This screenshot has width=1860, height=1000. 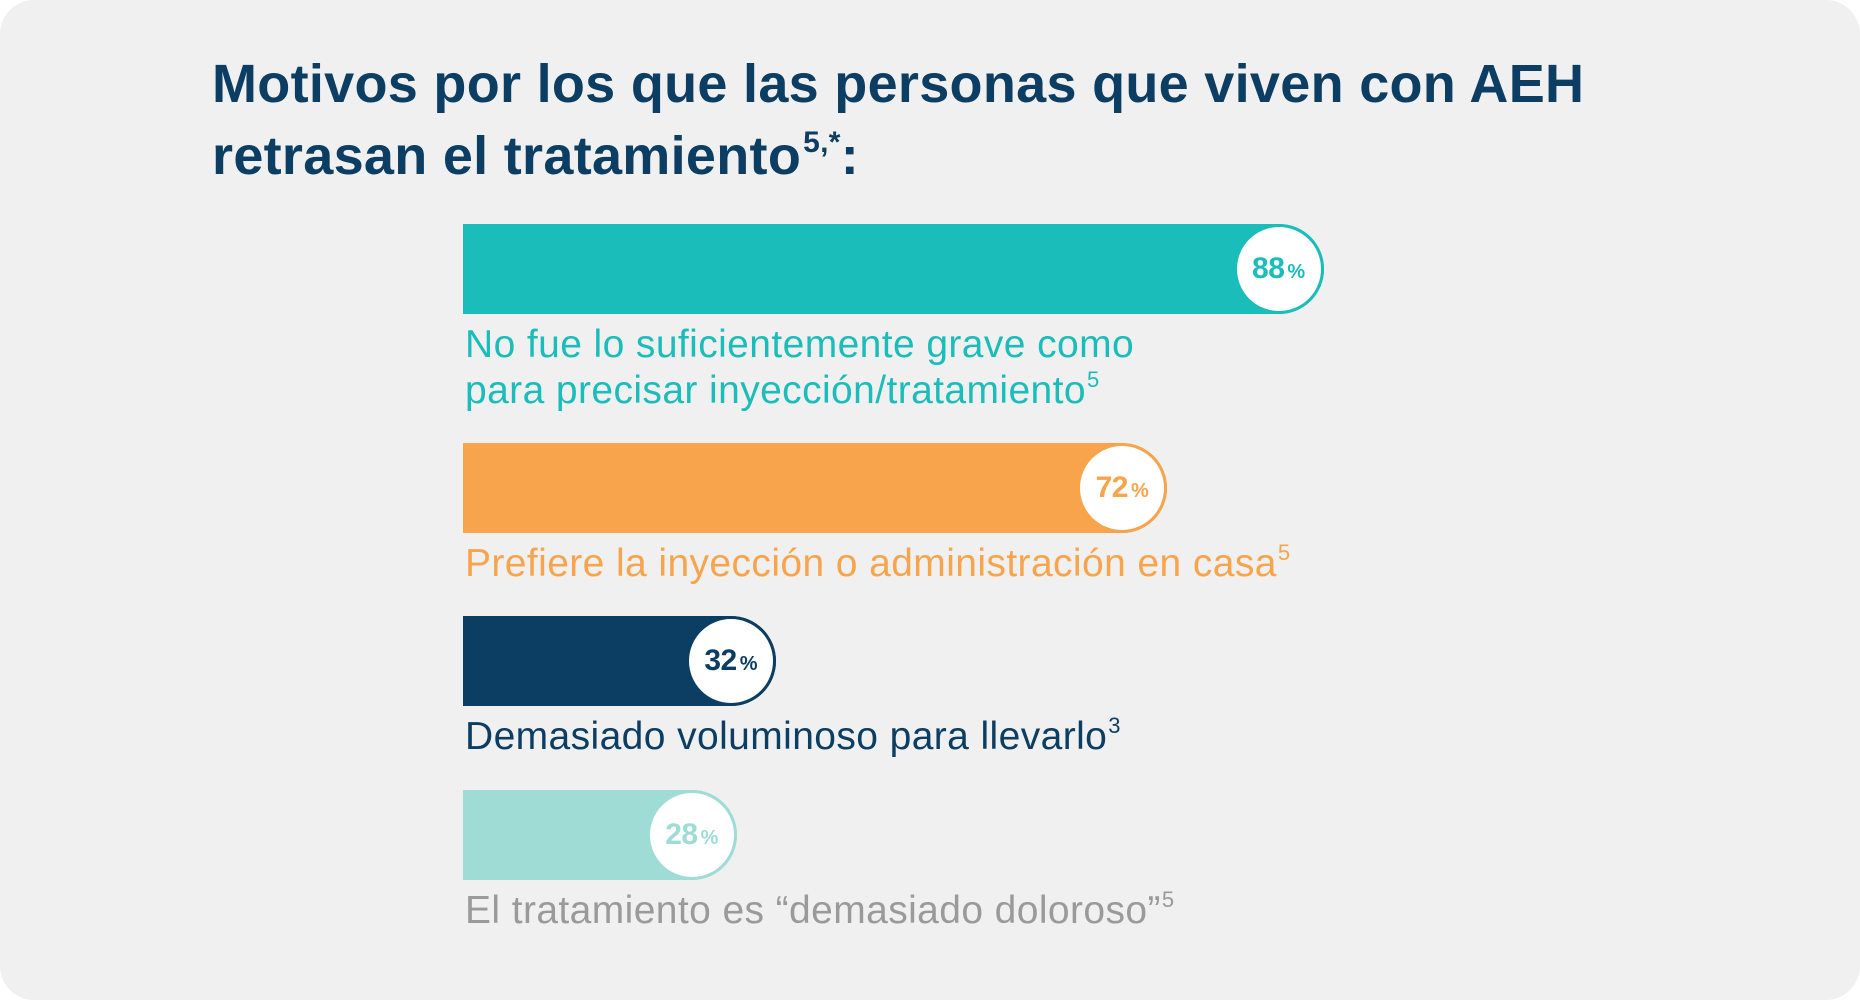 I want to click on value-badge: 28%, so click(x=691, y=835).